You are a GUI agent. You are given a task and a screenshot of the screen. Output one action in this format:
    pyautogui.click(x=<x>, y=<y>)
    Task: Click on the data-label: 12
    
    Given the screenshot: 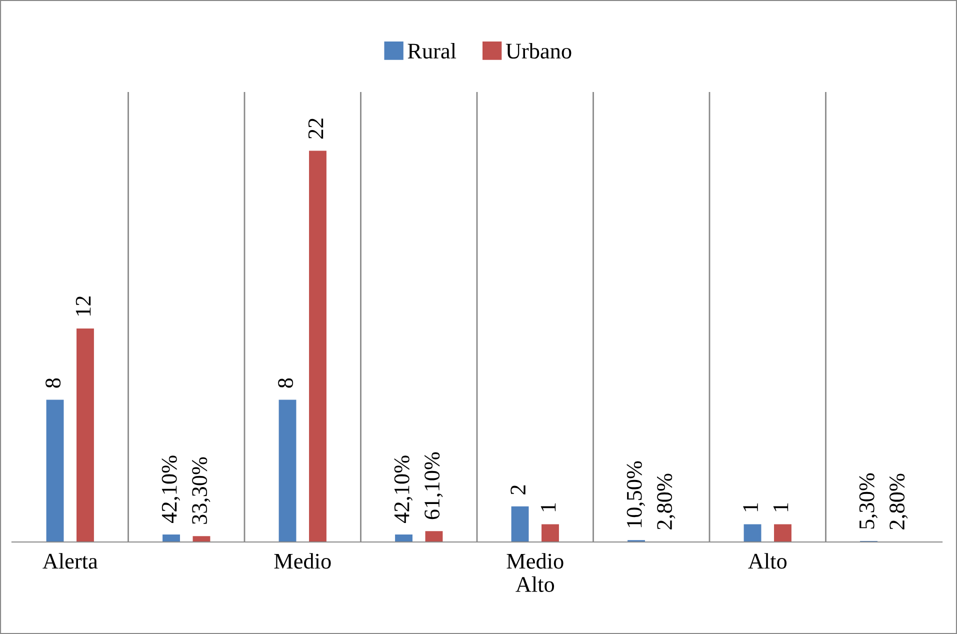 What is the action you would take?
    pyautogui.click(x=83, y=306)
    